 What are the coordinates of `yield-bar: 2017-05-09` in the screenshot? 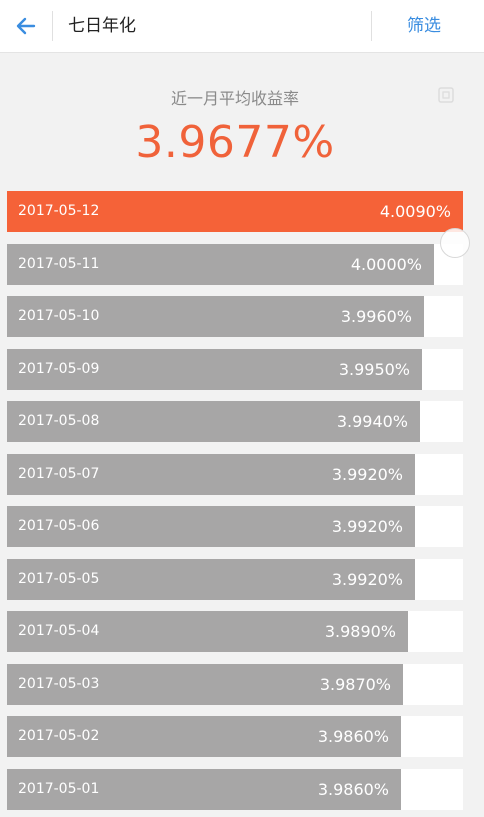 It's located at (214, 369).